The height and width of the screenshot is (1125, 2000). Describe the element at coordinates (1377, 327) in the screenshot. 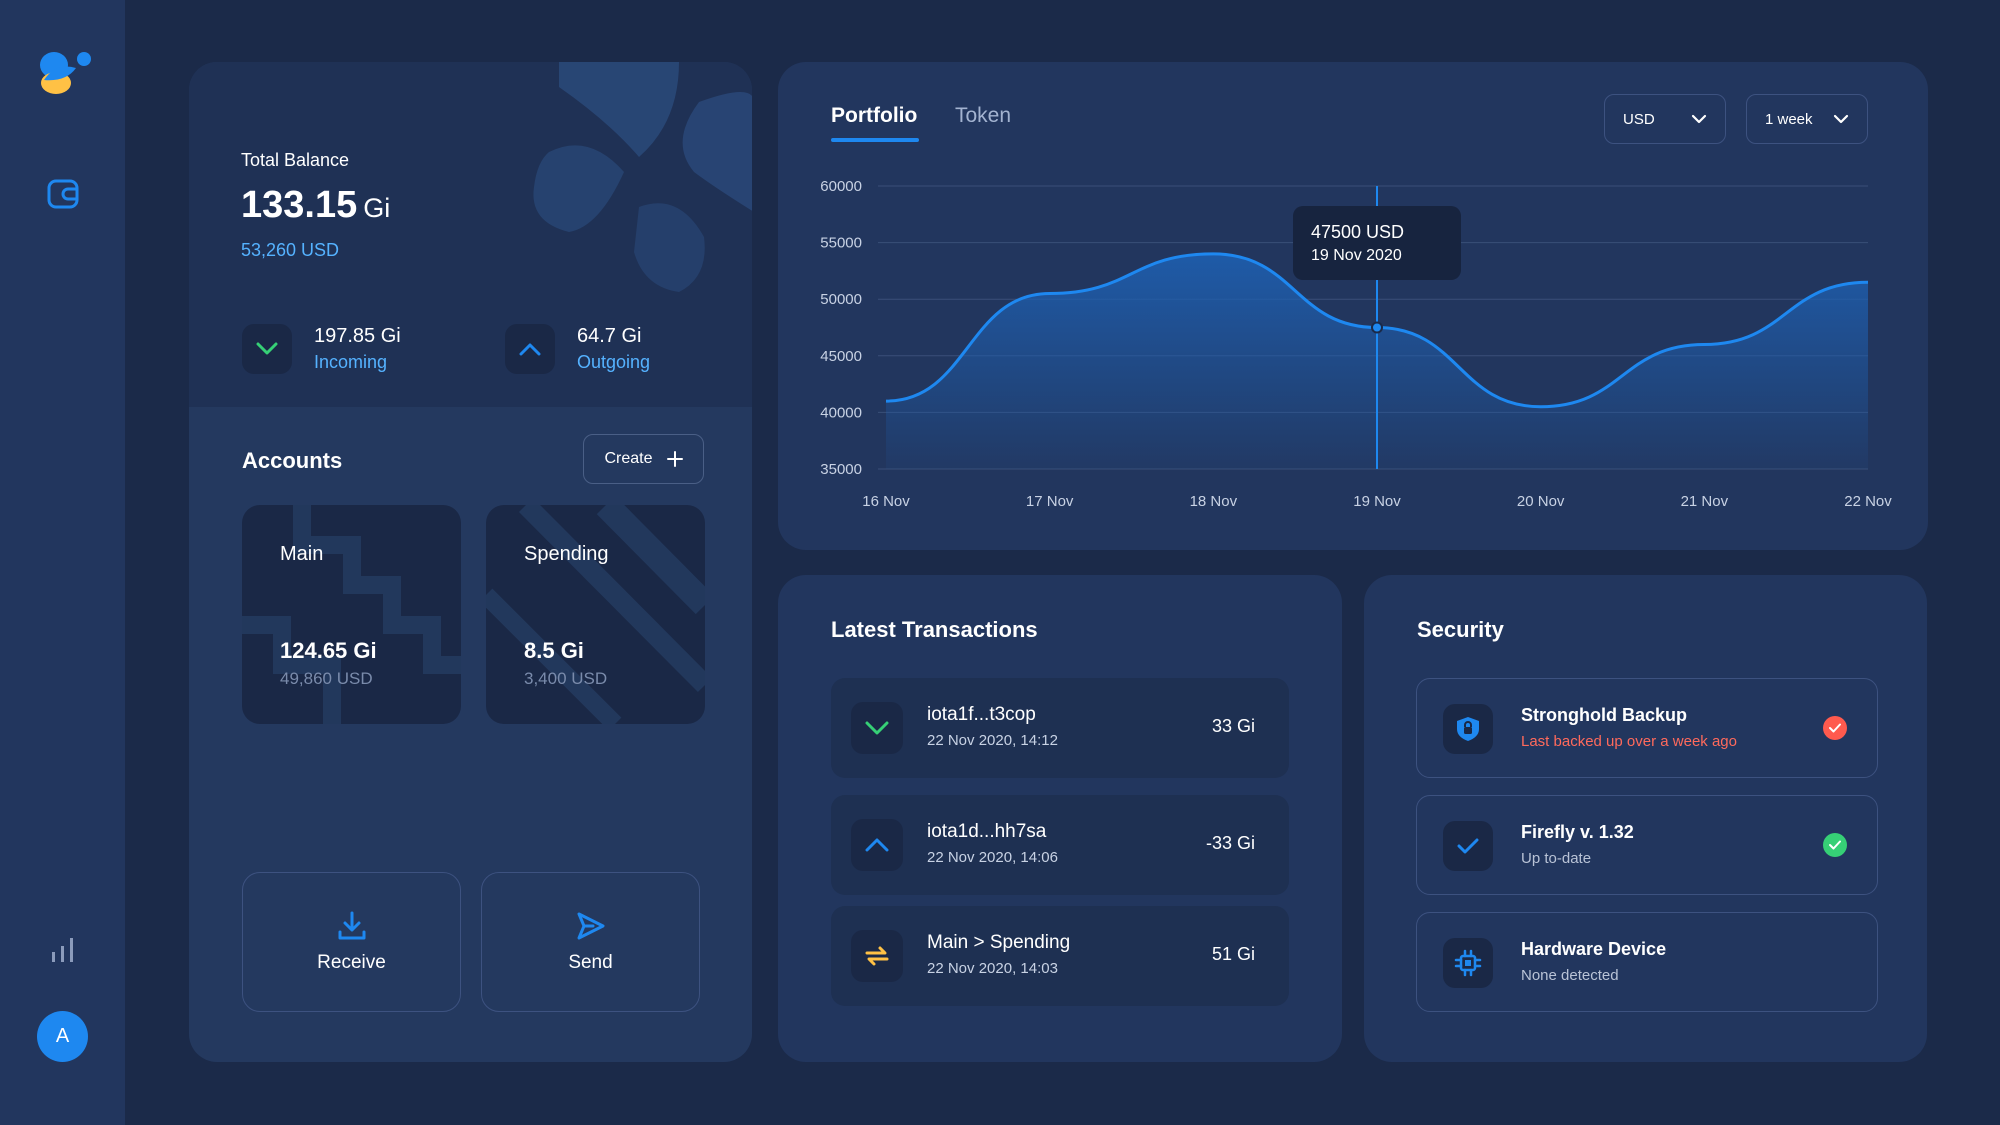

I see `highlight-point` at that location.